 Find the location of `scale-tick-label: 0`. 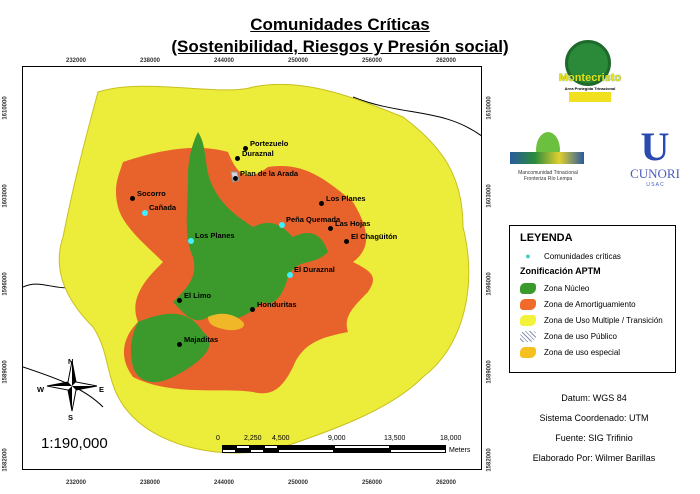

scale-tick-label: 0 is located at coordinates (218, 438).